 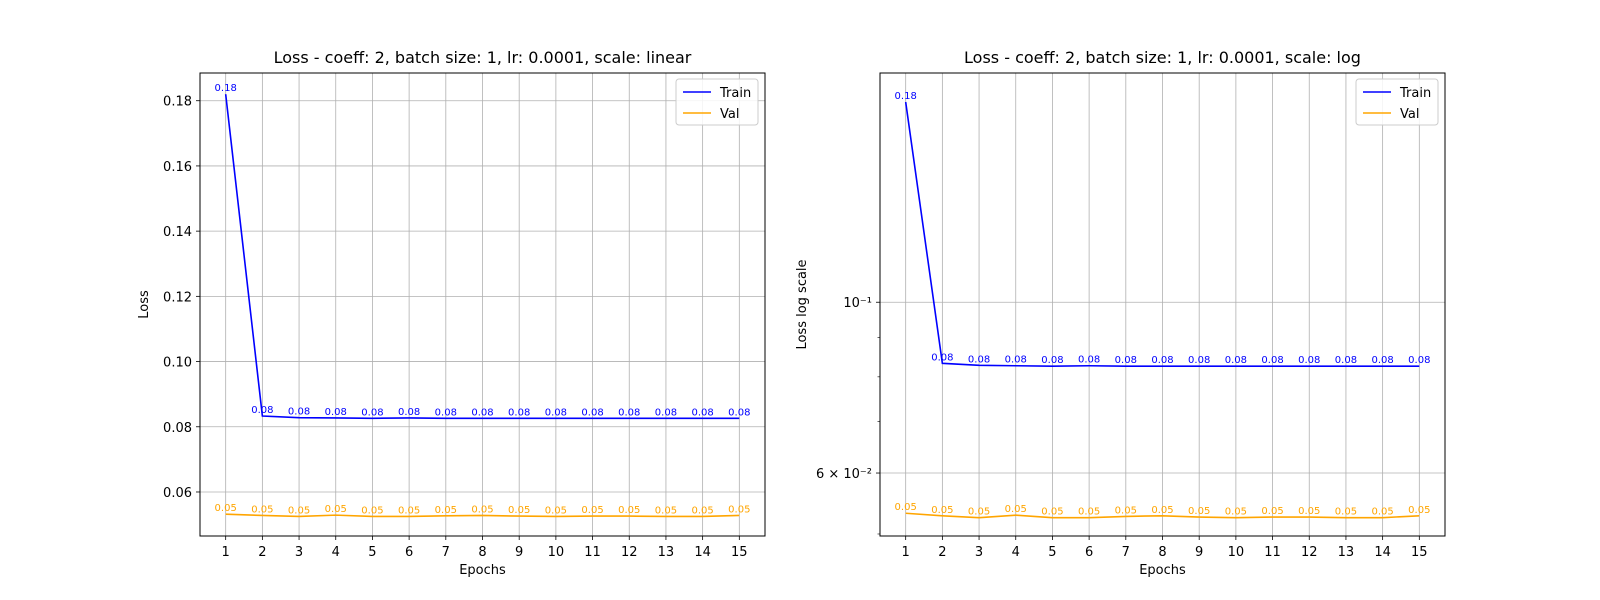 What do you see at coordinates (177, 363) in the screenshot?
I see `y-tick-label: 0.10` at bounding box center [177, 363].